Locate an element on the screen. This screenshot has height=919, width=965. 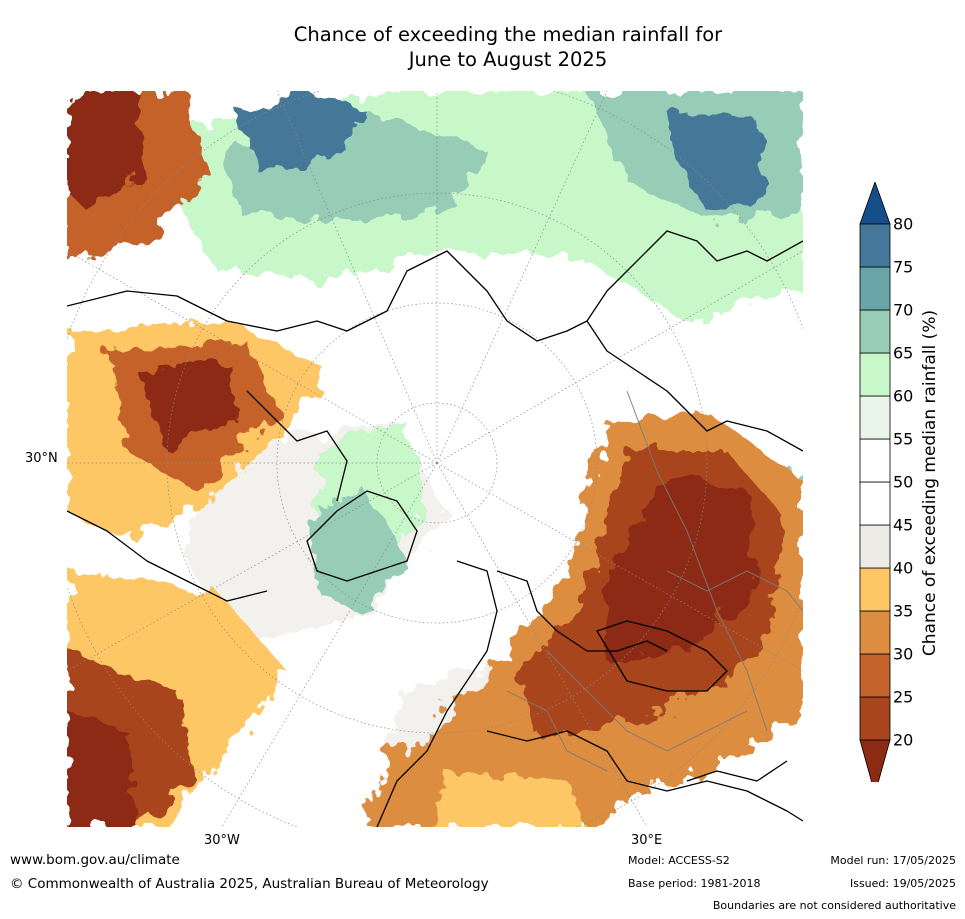
colorbar-tick-label: 25 is located at coordinates (903, 697).